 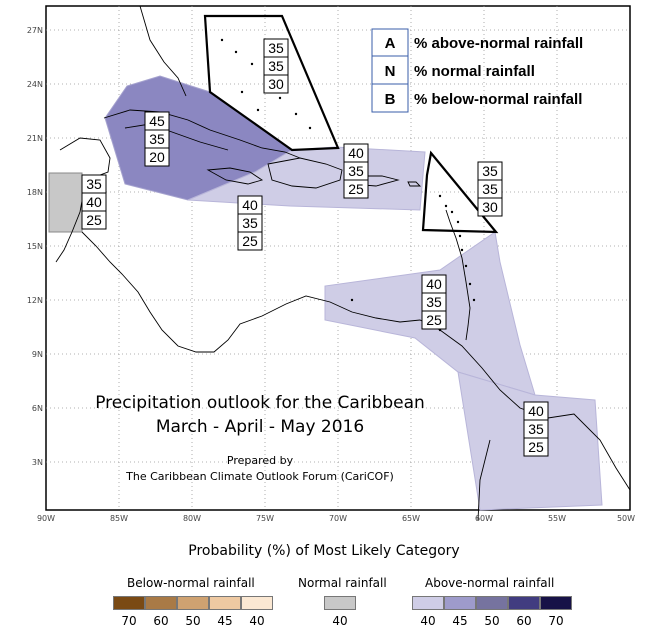 I want to click on prob-box-bahamas: 35 35 30, so click(x=276, y=66).